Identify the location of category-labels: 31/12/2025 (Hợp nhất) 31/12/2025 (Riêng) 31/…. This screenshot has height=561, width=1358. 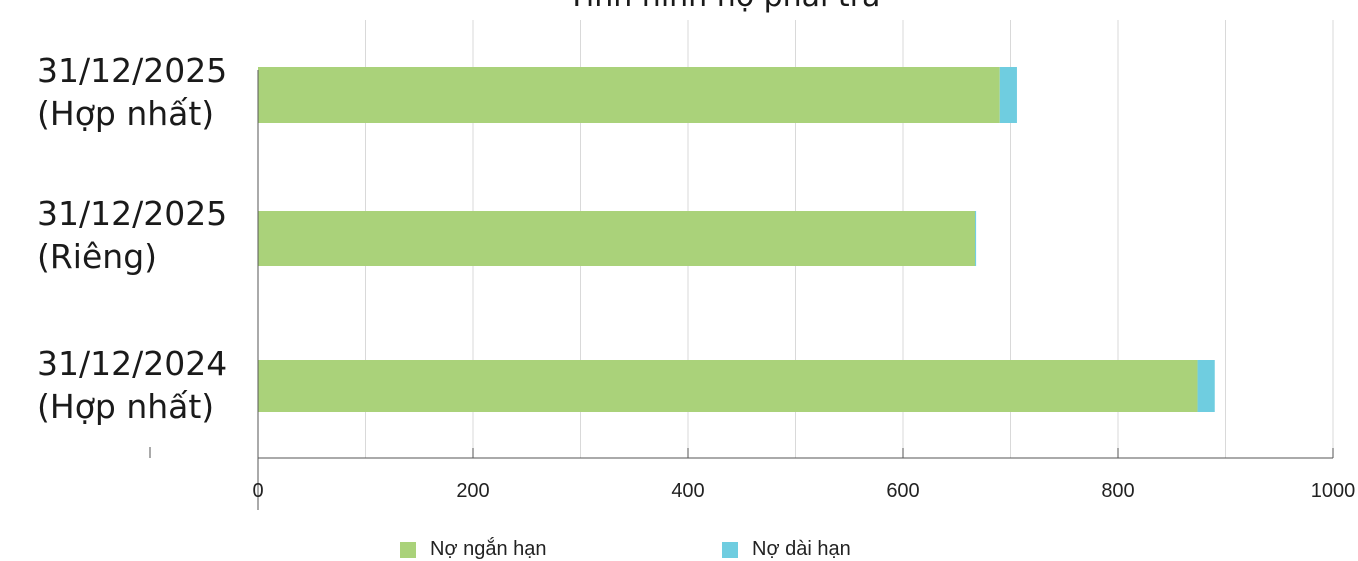
(132, 238).